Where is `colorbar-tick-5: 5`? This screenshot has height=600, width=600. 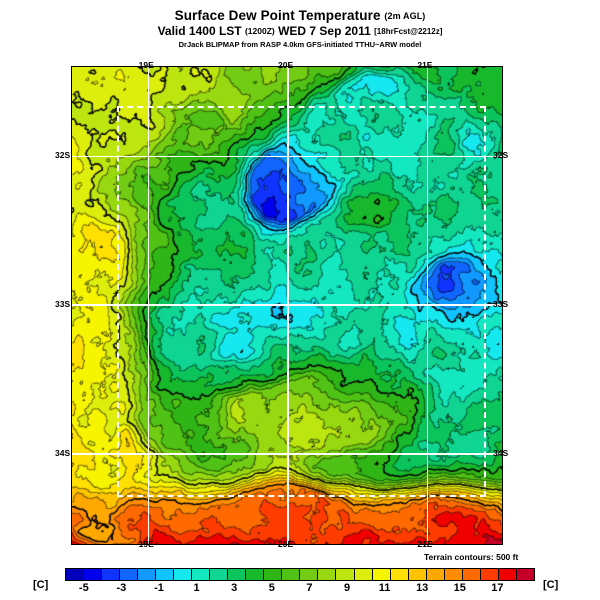 colorbar-tick-5: 5 is located at coordinates (271, 588).